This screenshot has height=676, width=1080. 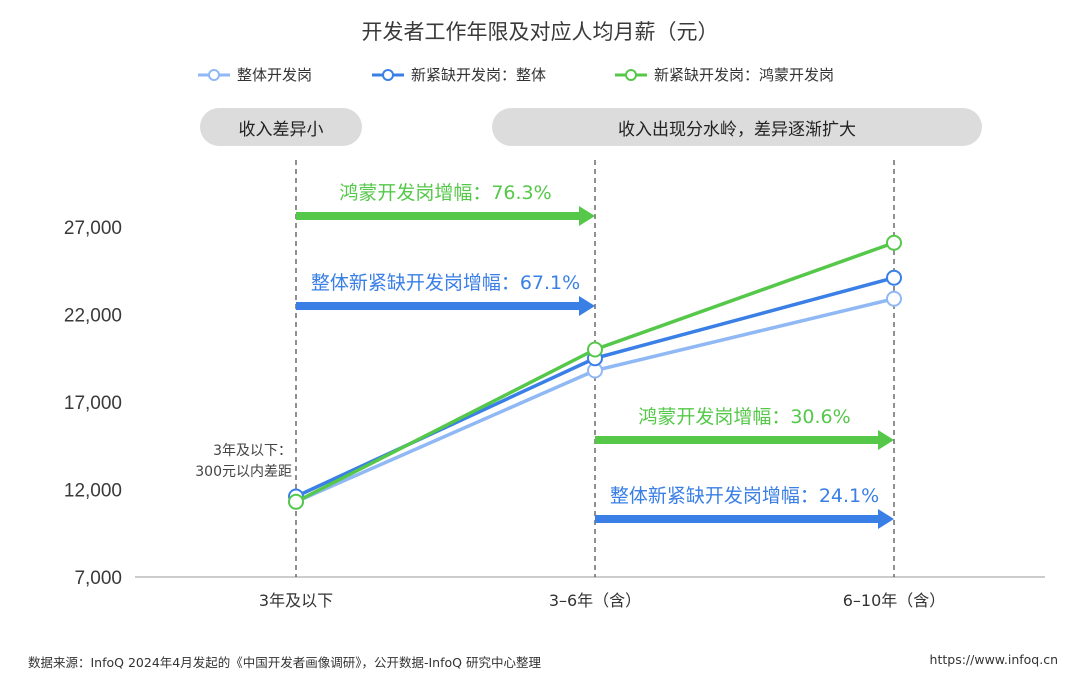 I want to click on legend-item-harmonyos: 新紧缺开发岗：鸿蒙开发岗, so click(x=724, y=74).